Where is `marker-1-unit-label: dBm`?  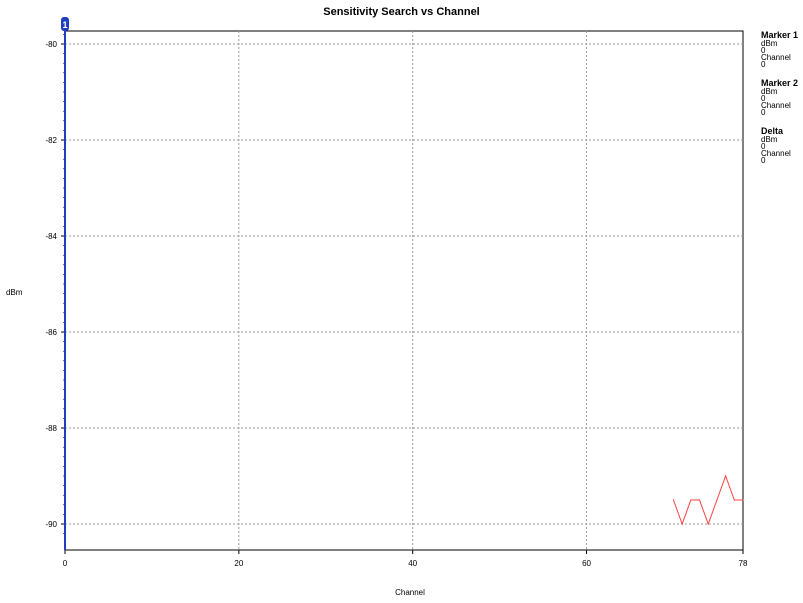 marker-1-unit-label: dBm is located at coordinates (769, 43).